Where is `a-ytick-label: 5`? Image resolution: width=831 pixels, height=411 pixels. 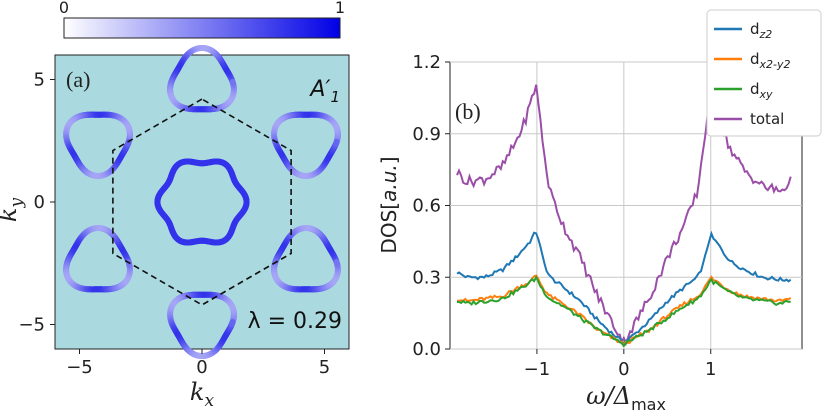 a-ytick-label: 5 is located at coordinates (39, 80).